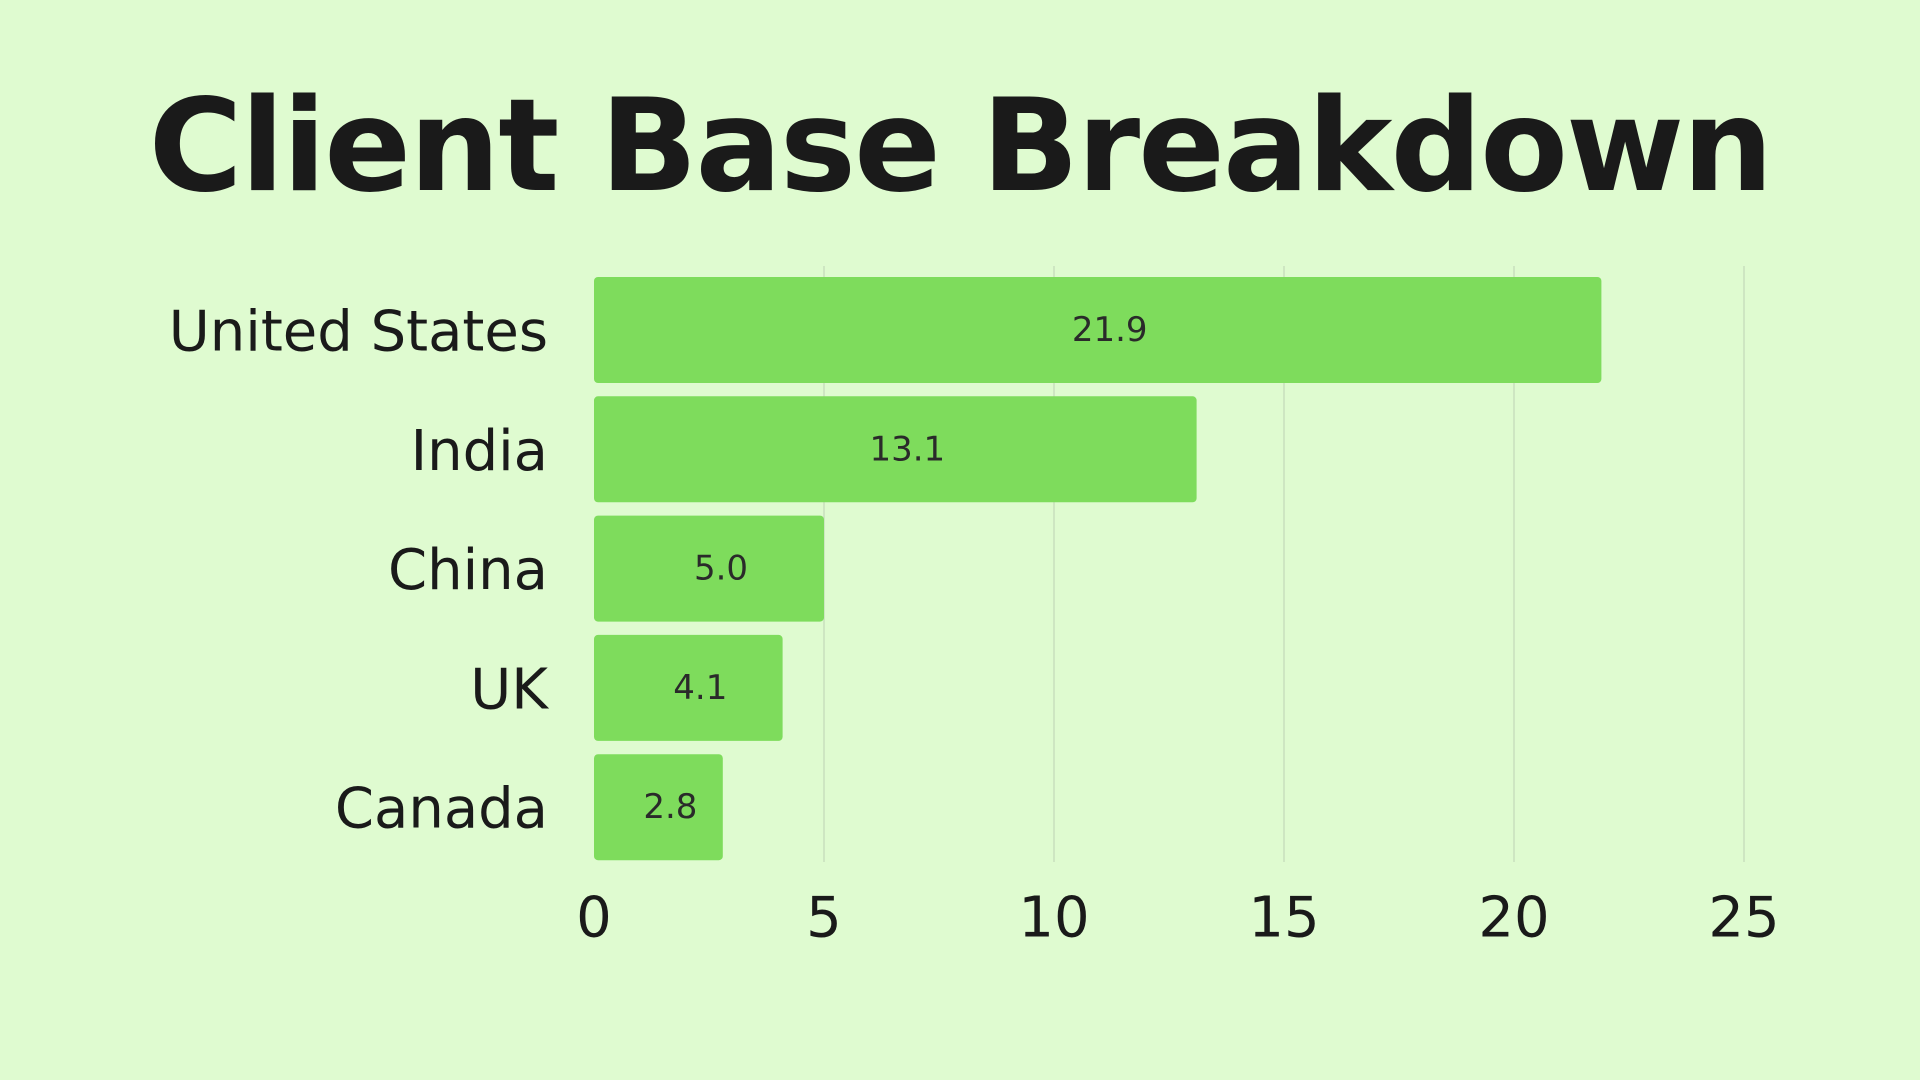 The height and width of the screenshot is (1080, 1920). What do you see at coordinates (479, 451) in the screenshot?
I see `category-label: India` at bounding box center [479, 451].